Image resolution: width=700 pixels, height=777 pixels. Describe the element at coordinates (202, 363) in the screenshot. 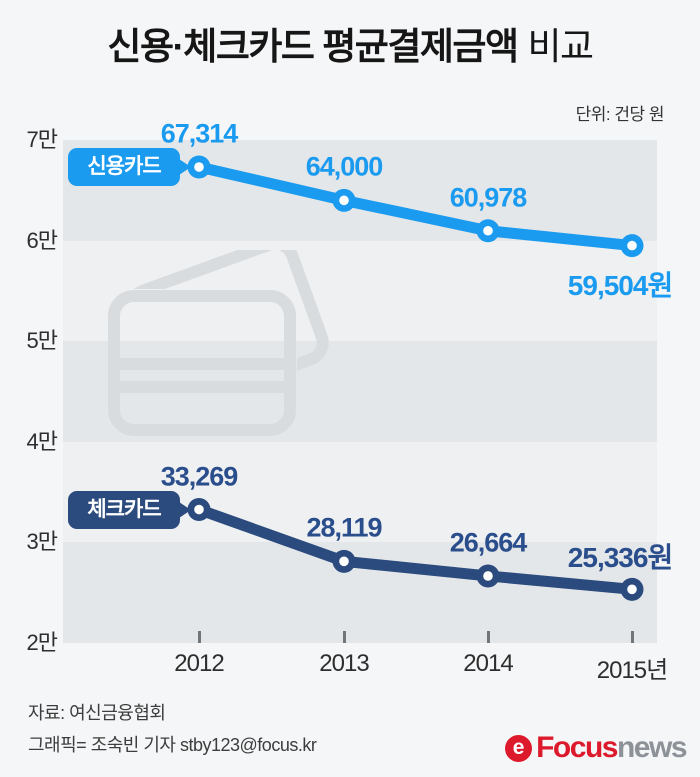

I see `front-card-shape` at that location.